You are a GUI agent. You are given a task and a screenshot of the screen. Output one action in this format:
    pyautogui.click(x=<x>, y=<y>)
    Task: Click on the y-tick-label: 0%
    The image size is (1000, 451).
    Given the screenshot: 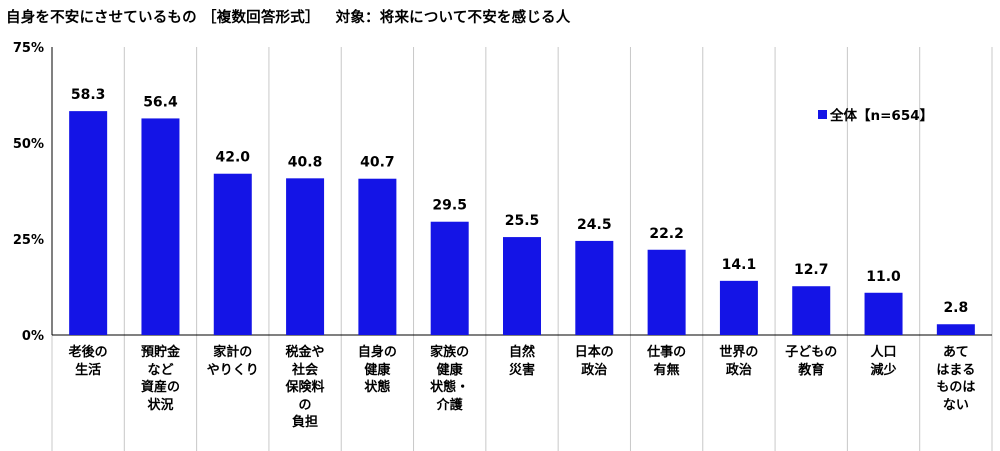 What is the action you would take?
    pyautogui.click(x=33, y=336)
    